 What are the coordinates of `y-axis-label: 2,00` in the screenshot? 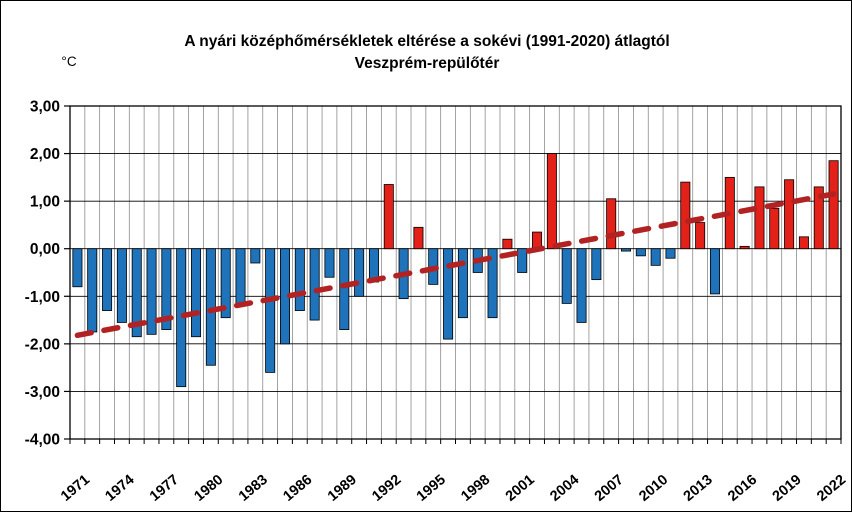 It's located at (45, 154).